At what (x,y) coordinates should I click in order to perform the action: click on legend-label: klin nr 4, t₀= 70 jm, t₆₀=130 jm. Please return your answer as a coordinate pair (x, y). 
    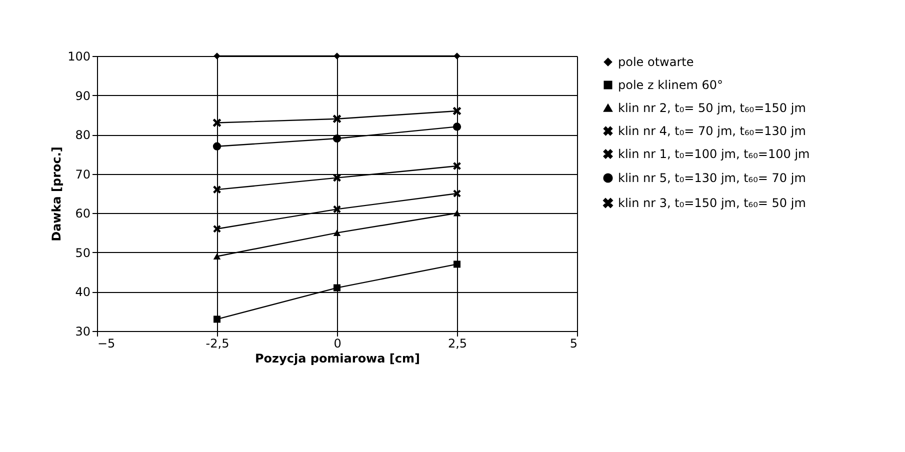
    Looking at the image, I should click on (712, 131).